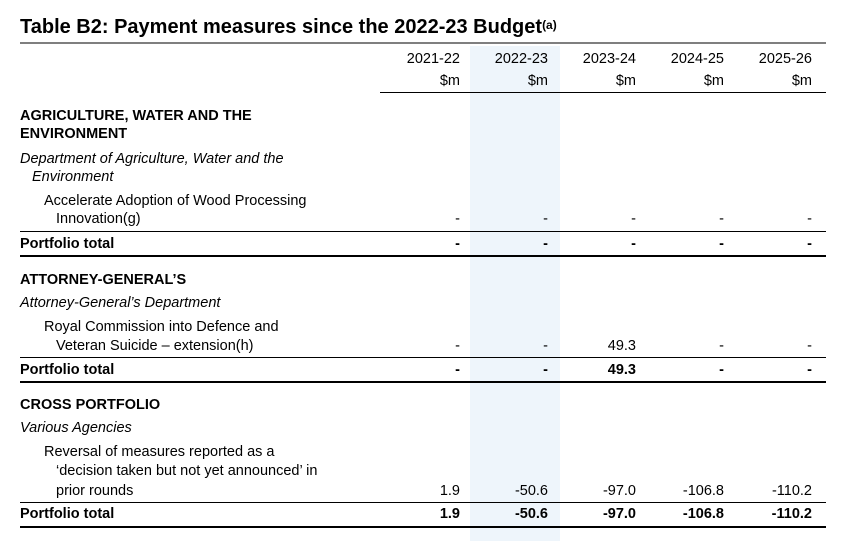 This screenshot has height=541, width=852. What do you see at coordinates (74, 134) in the screenshot?
I see `section-heading: ENVIRONMENT` at bounding box center [74, 134].